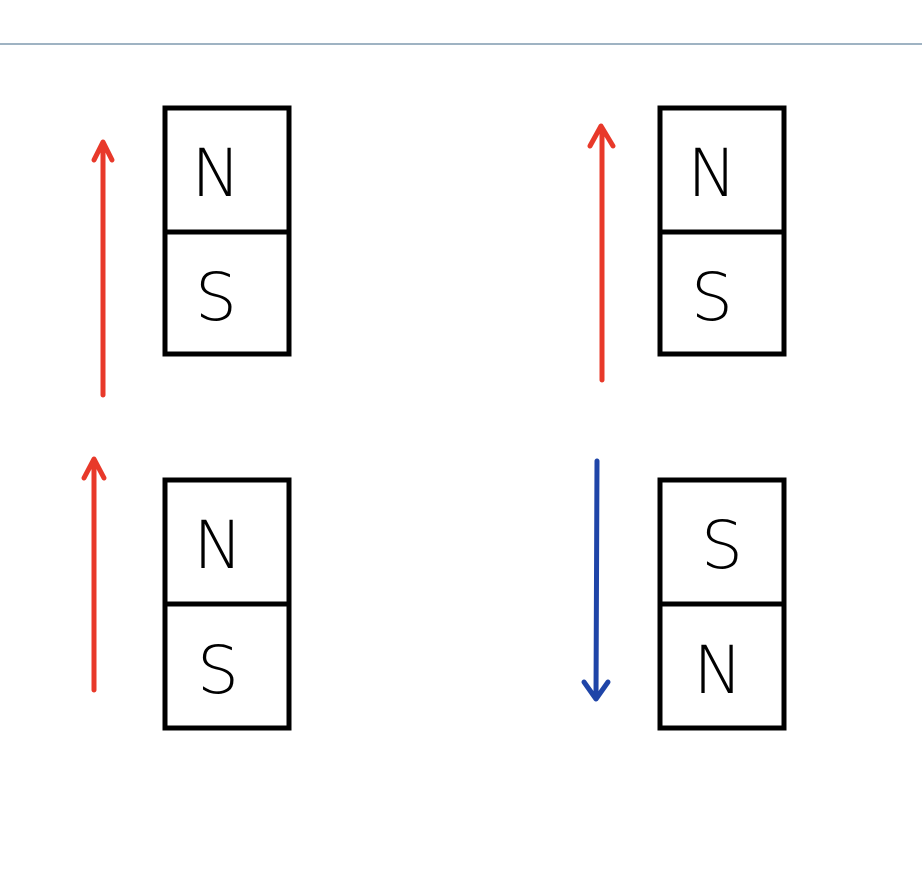  What do you see at coordinates (217, 545) in the screenshot?
I see `left-bottom-upper-pole: N` at bounding box center [217, 545].